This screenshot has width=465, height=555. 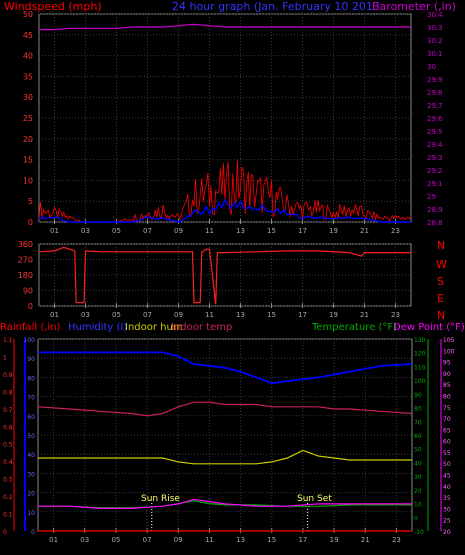 I want to click on temperature-y-tick-label: 100, so click(x=420, y=381).